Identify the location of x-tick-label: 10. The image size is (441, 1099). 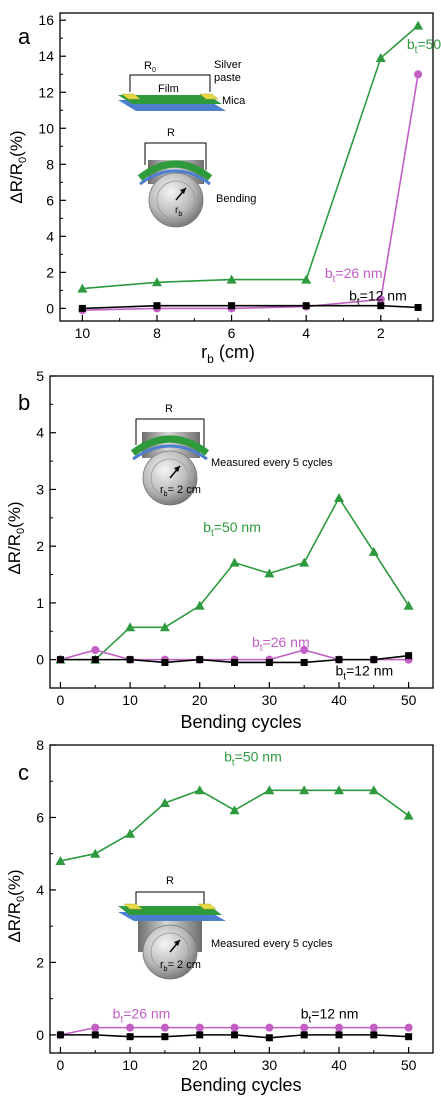
(83, 333).